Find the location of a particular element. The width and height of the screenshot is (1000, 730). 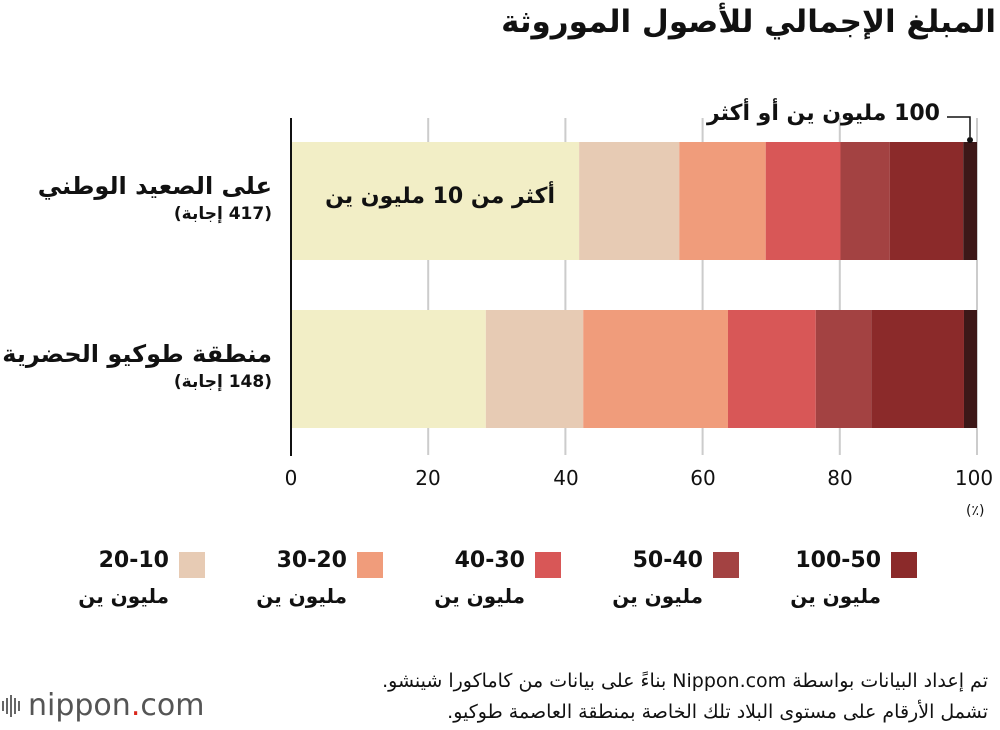

category-label-tokyo: منطقة طوكيو الحضرية (148 إجابة) is located at coordinates (137, 366).